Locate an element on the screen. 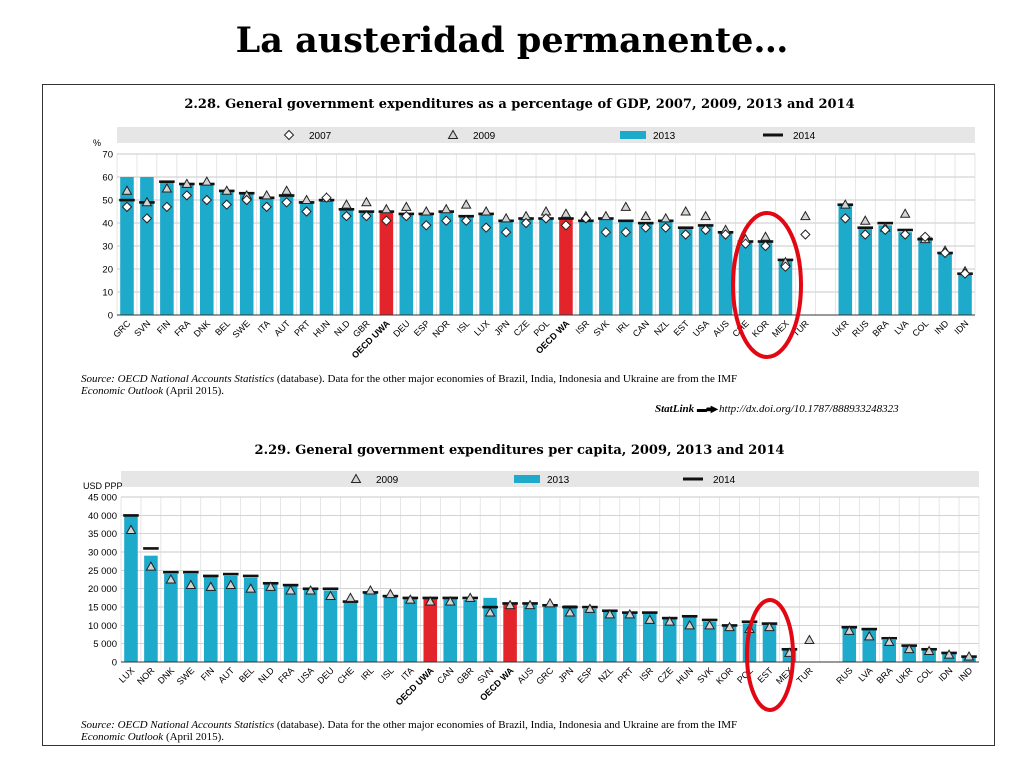 The width and height of the screenshot is (1024, 768). x-tick-label: LUX is located at coordinates (126, 674).